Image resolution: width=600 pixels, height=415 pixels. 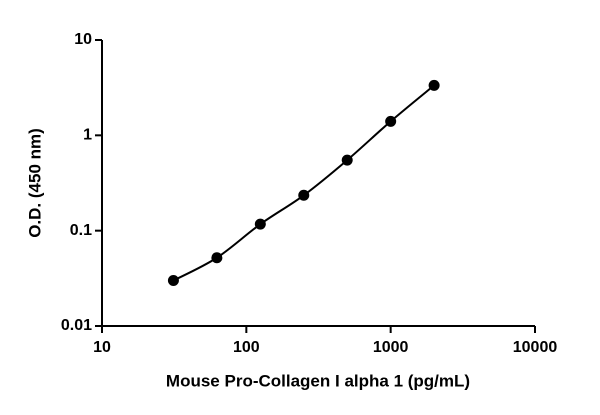 I want to click on x-tick-label: 100, so click(x=246, y=347).